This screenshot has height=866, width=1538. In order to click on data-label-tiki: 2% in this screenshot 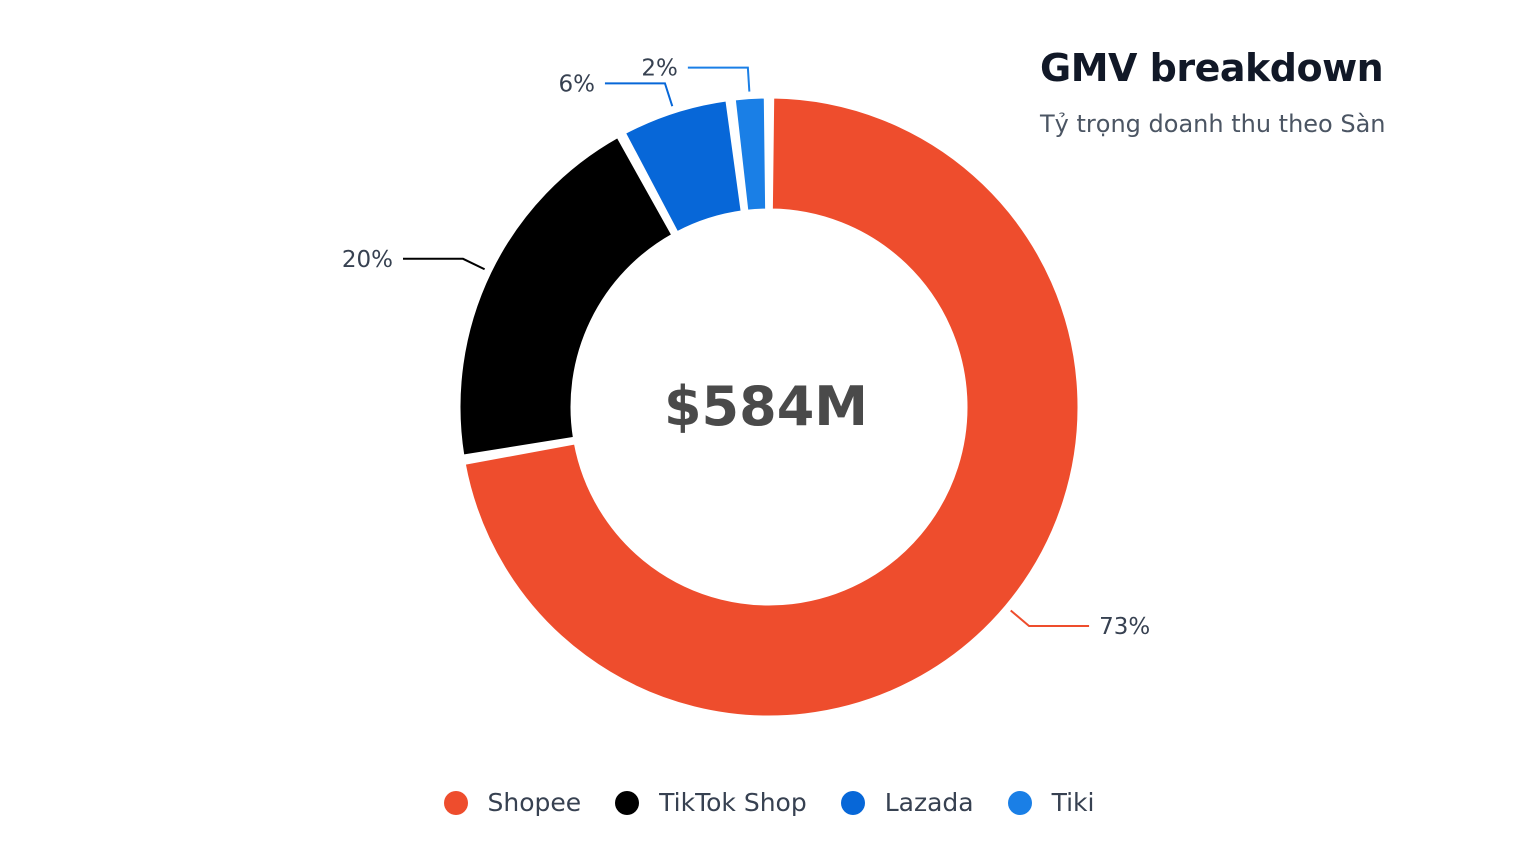, I will do `click(659, 69)`.